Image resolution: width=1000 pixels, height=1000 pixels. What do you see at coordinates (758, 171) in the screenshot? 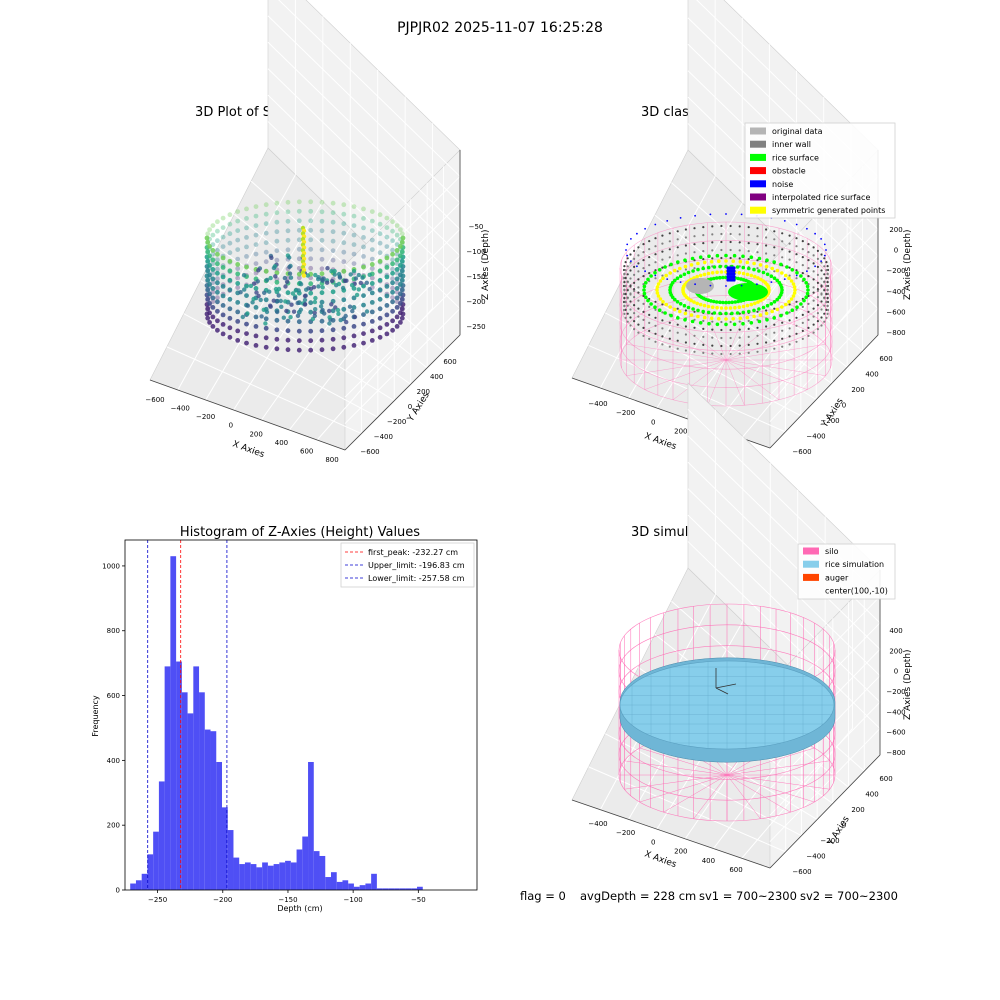
I see `classify-legend-swatch` at bounding box center [758, 171].